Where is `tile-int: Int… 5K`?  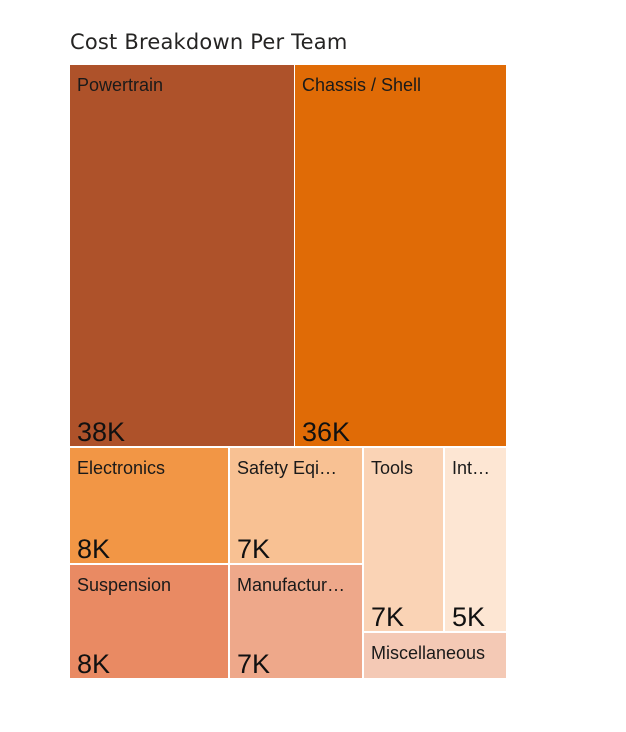
tile-int: Int… 5K is located at coordinates (475, 540).